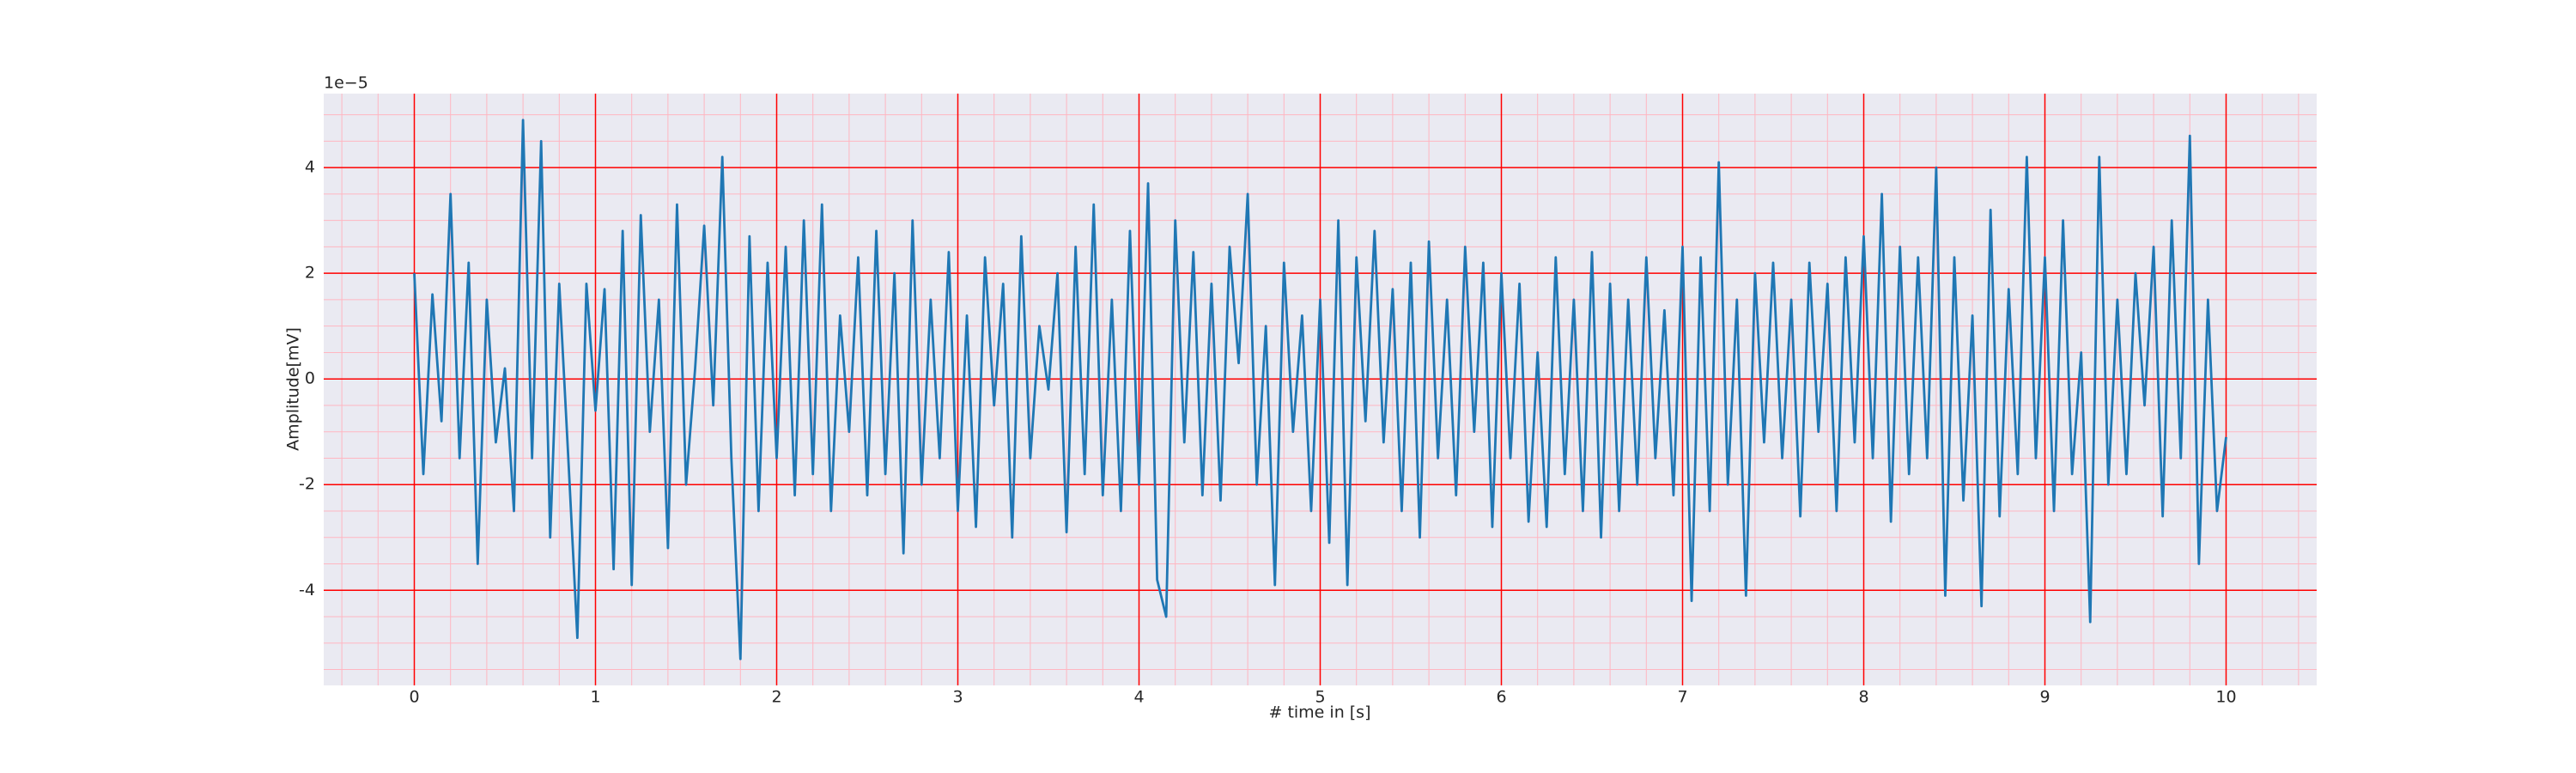 The height and width of the screenshot is (773, 2576). Describe the element at coordinates (595, 697) in the screenshot. I see `x-tick-label: 1` at that location.